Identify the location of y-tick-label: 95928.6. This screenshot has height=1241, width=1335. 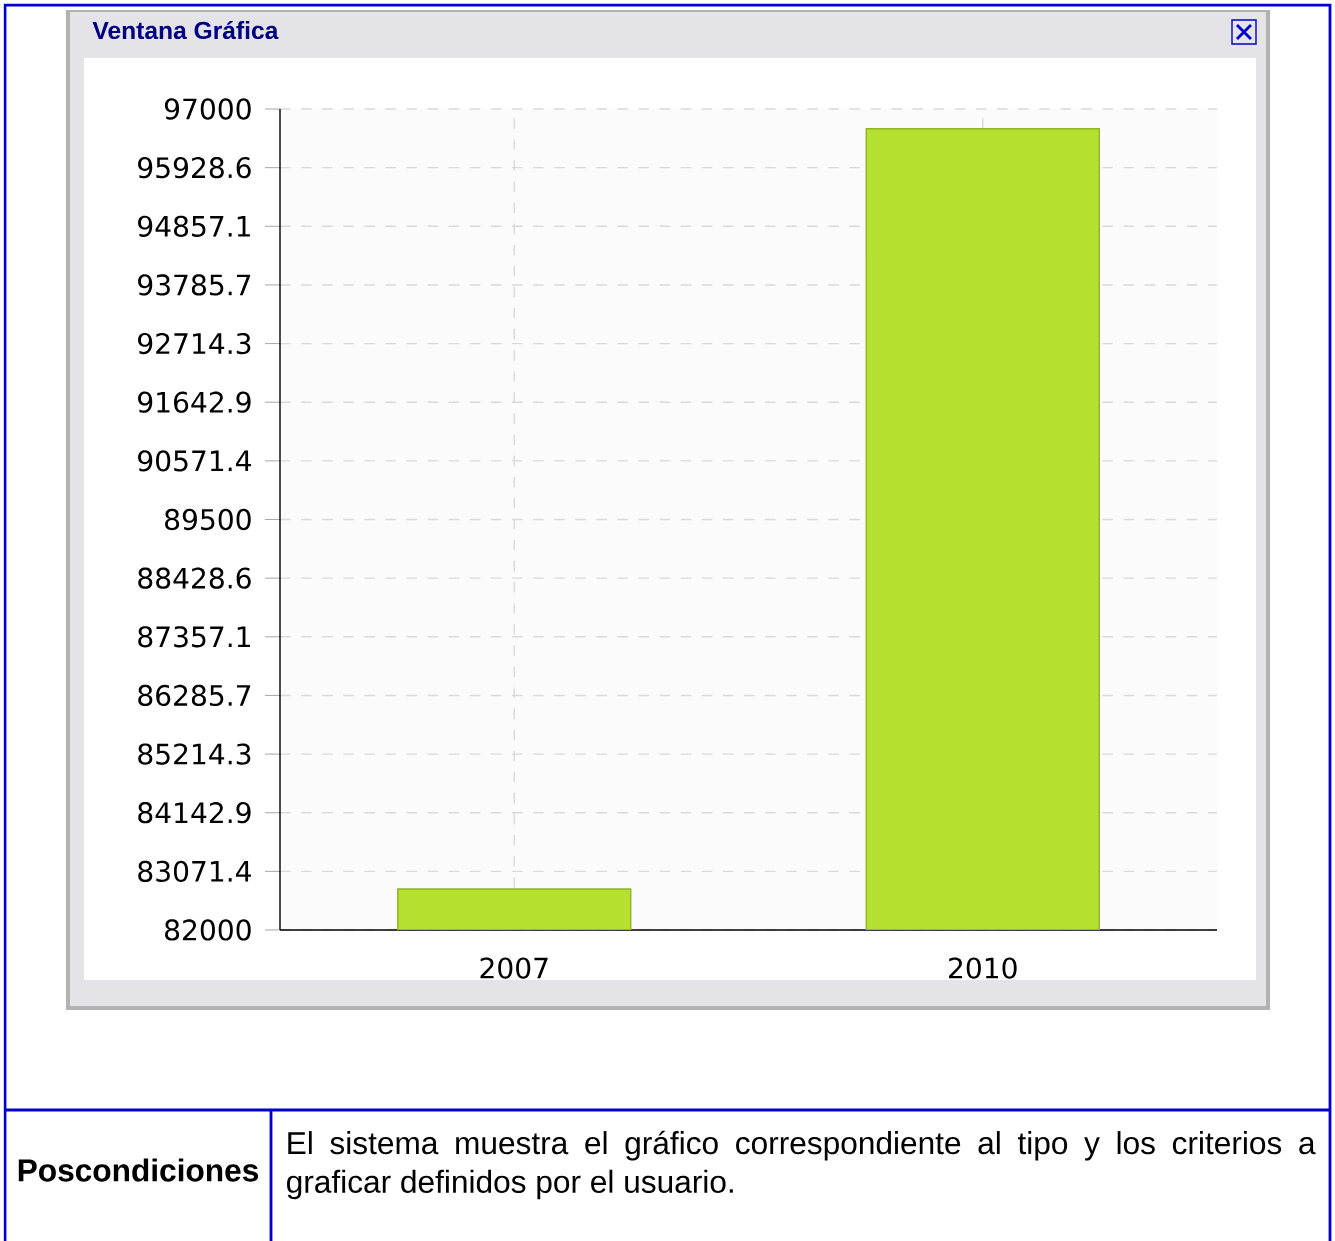
(194, 167).